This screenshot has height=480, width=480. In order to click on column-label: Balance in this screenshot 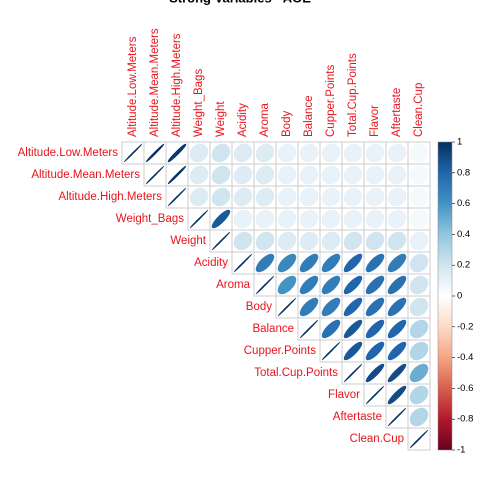, I will do `click(309, 116)`.